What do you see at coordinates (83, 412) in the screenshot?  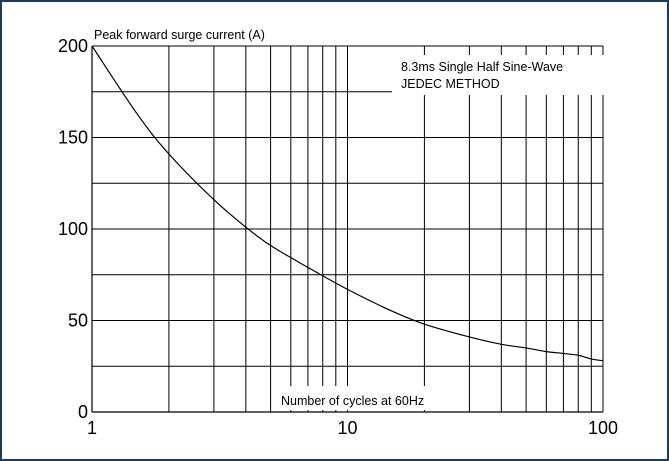 I see `y-tick-label: 0` at bounding box center [83, 412].